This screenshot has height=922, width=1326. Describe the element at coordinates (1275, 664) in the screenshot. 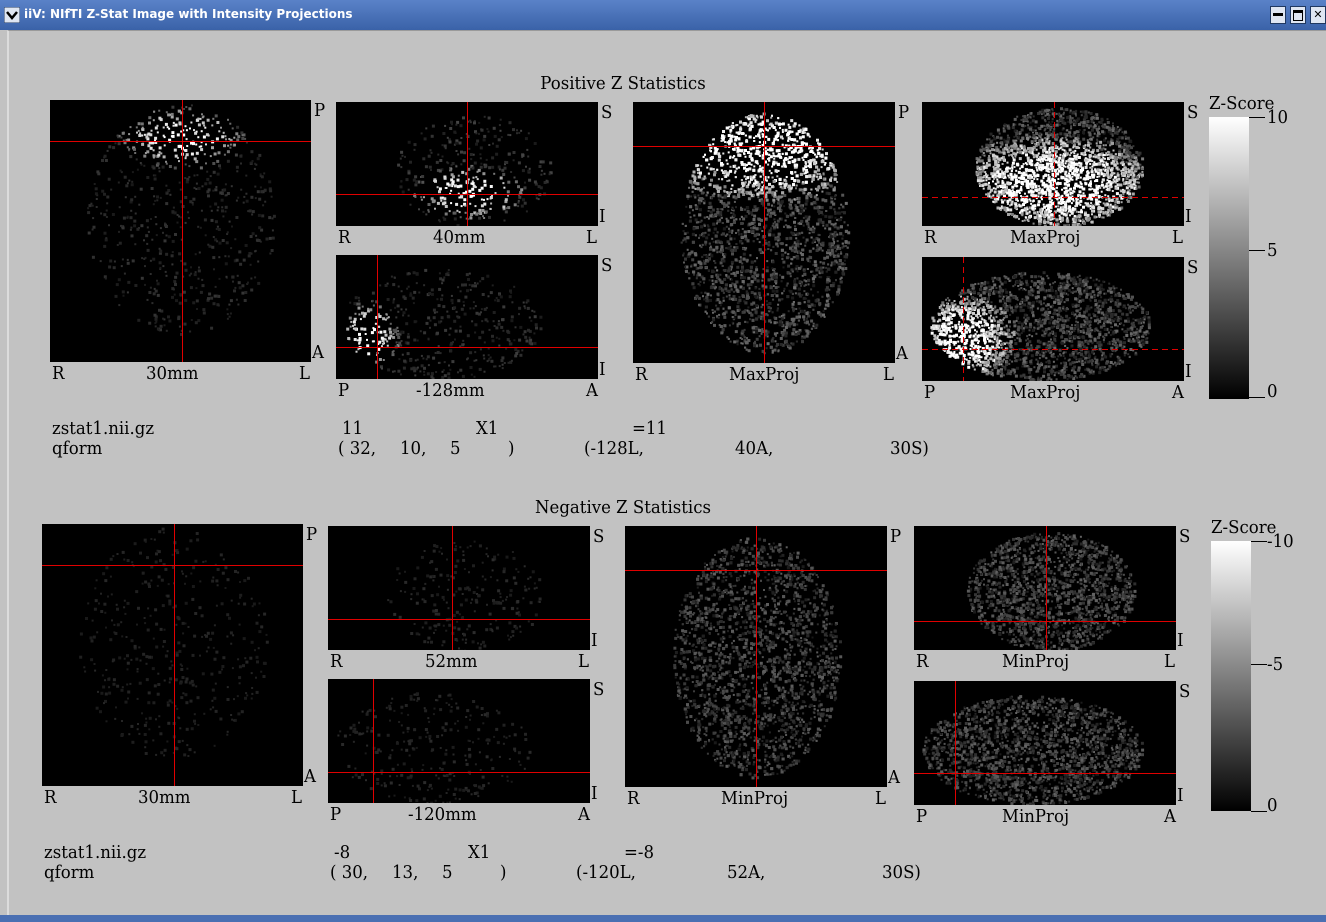

I see `colorbar-tick-label: -5` at that location.